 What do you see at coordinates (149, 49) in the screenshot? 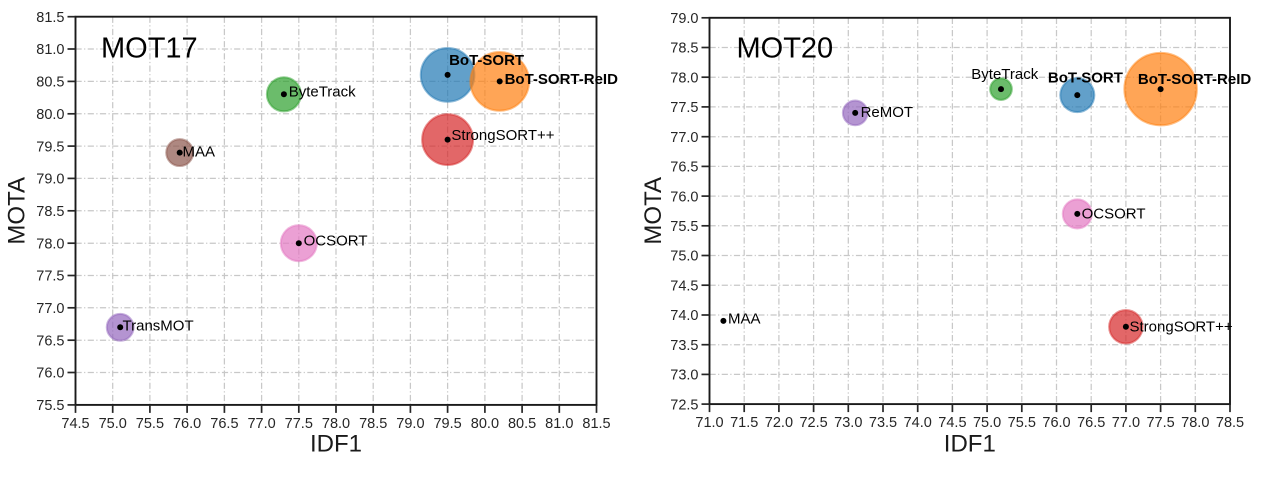
I see `svg-text: MOT17` at bounding box center [149, 49].